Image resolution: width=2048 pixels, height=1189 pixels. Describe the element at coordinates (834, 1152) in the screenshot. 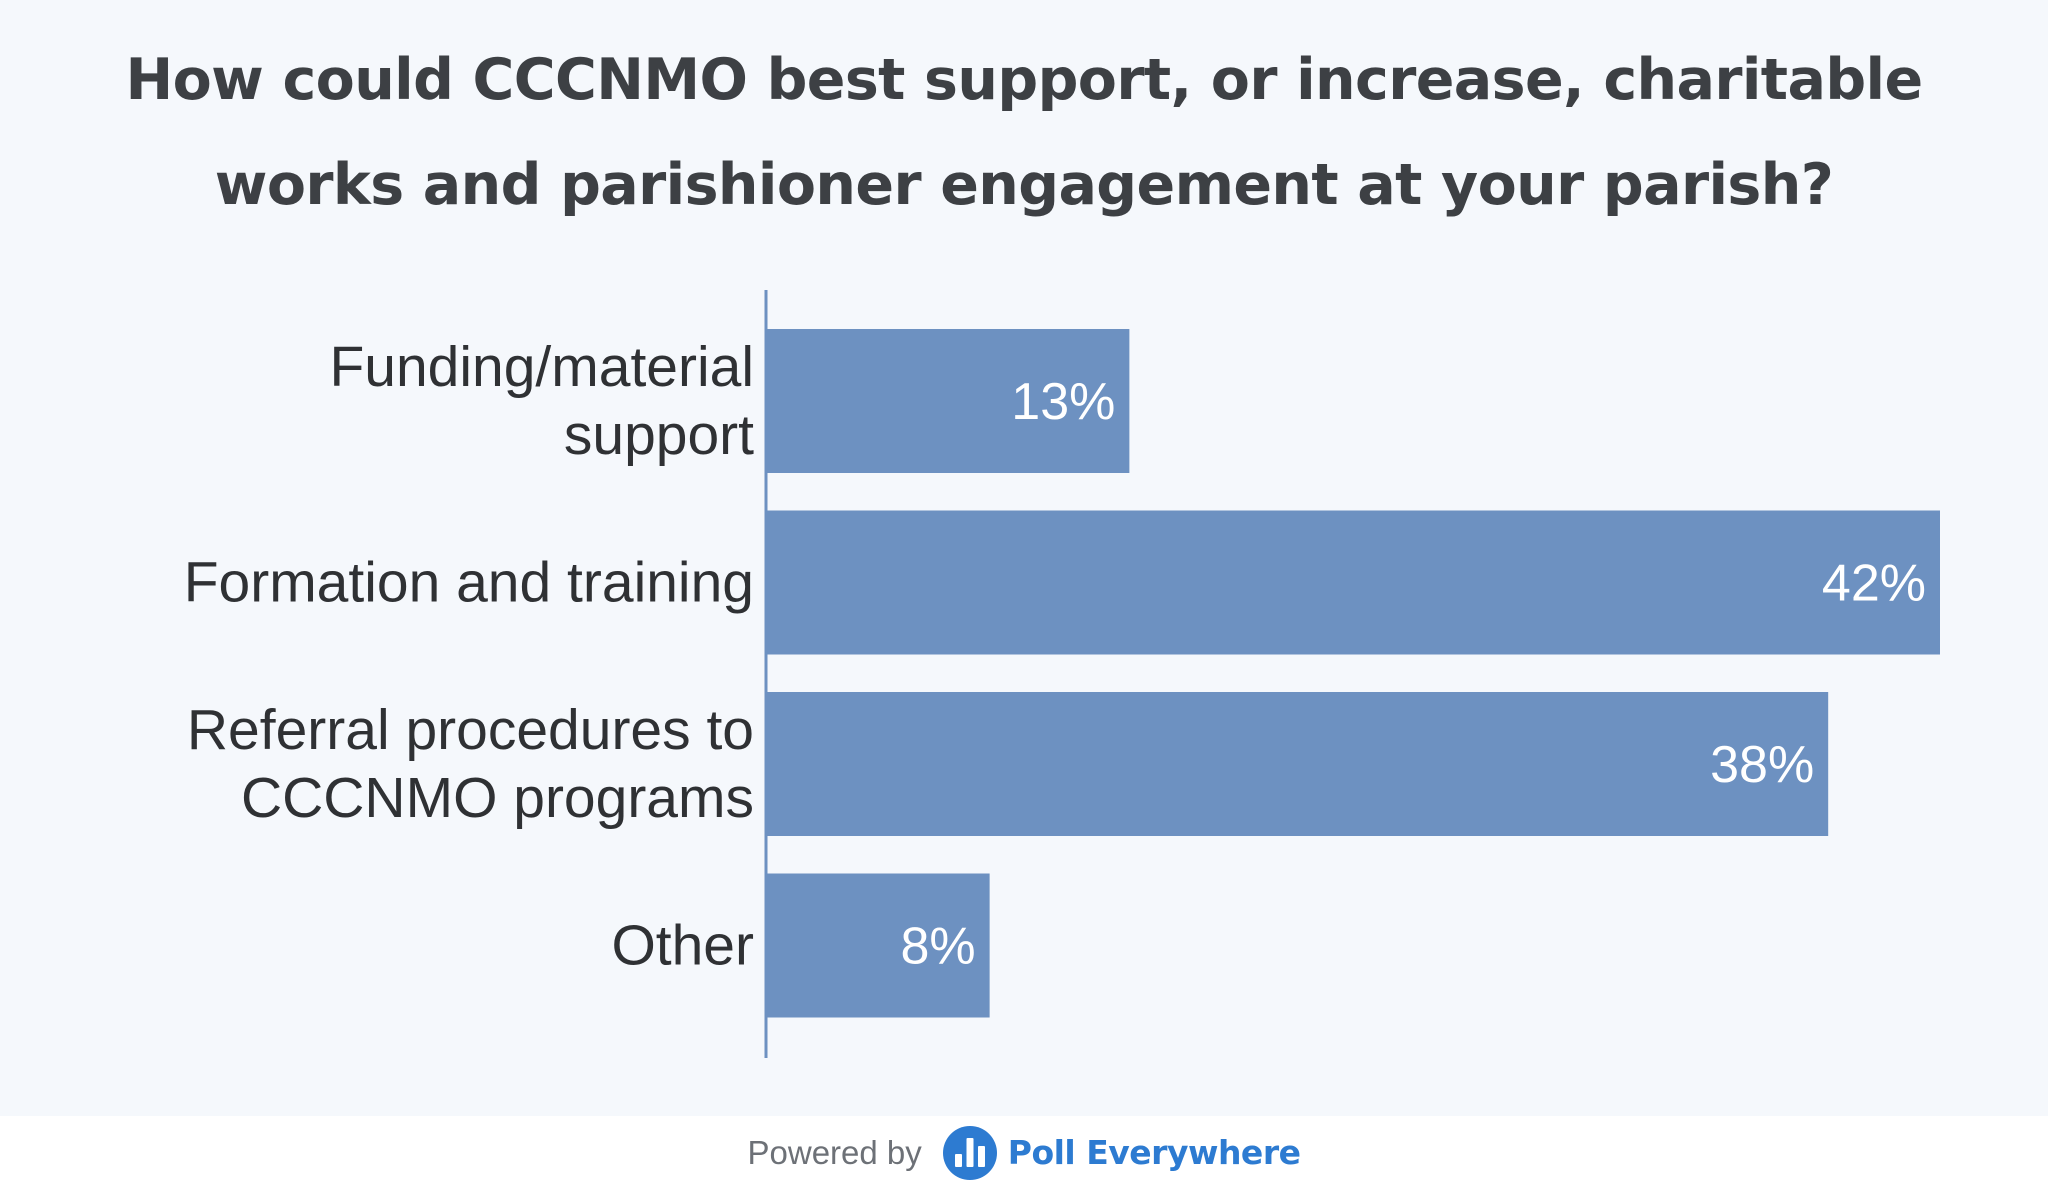

I see `powered-by-text: Powered by` at that location.